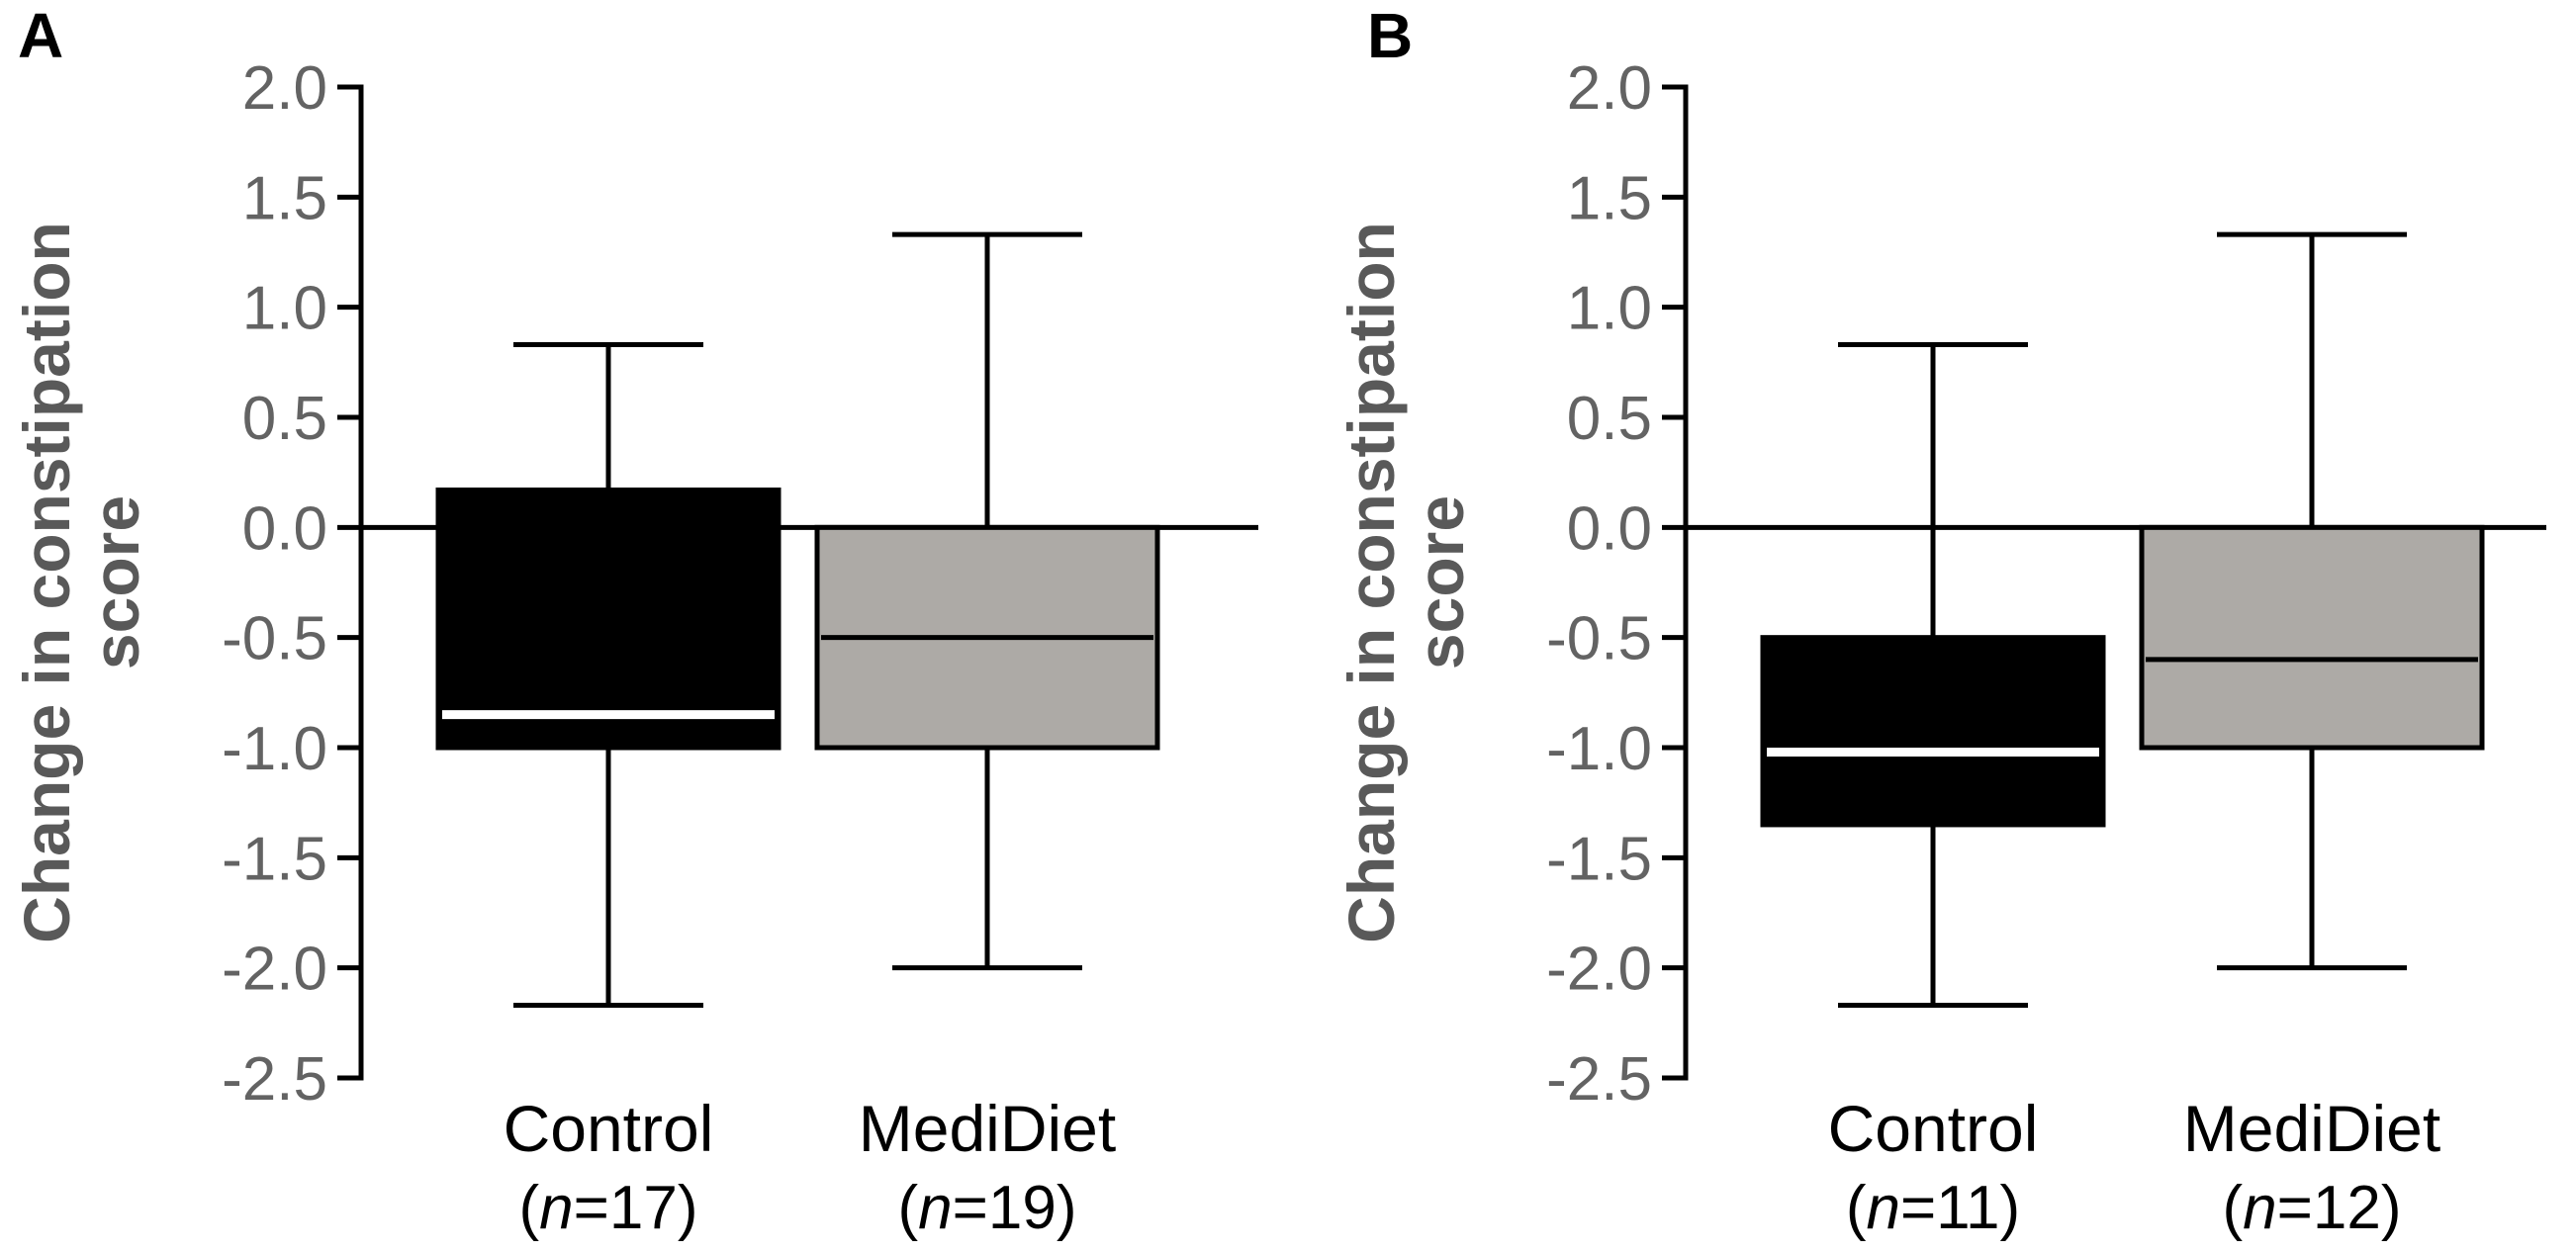 The image size is (2576, 1252). What do you see at coordinates (41, 35) in the screenshot?
I see `panel-letter: A` at bounding box center [41, 35].